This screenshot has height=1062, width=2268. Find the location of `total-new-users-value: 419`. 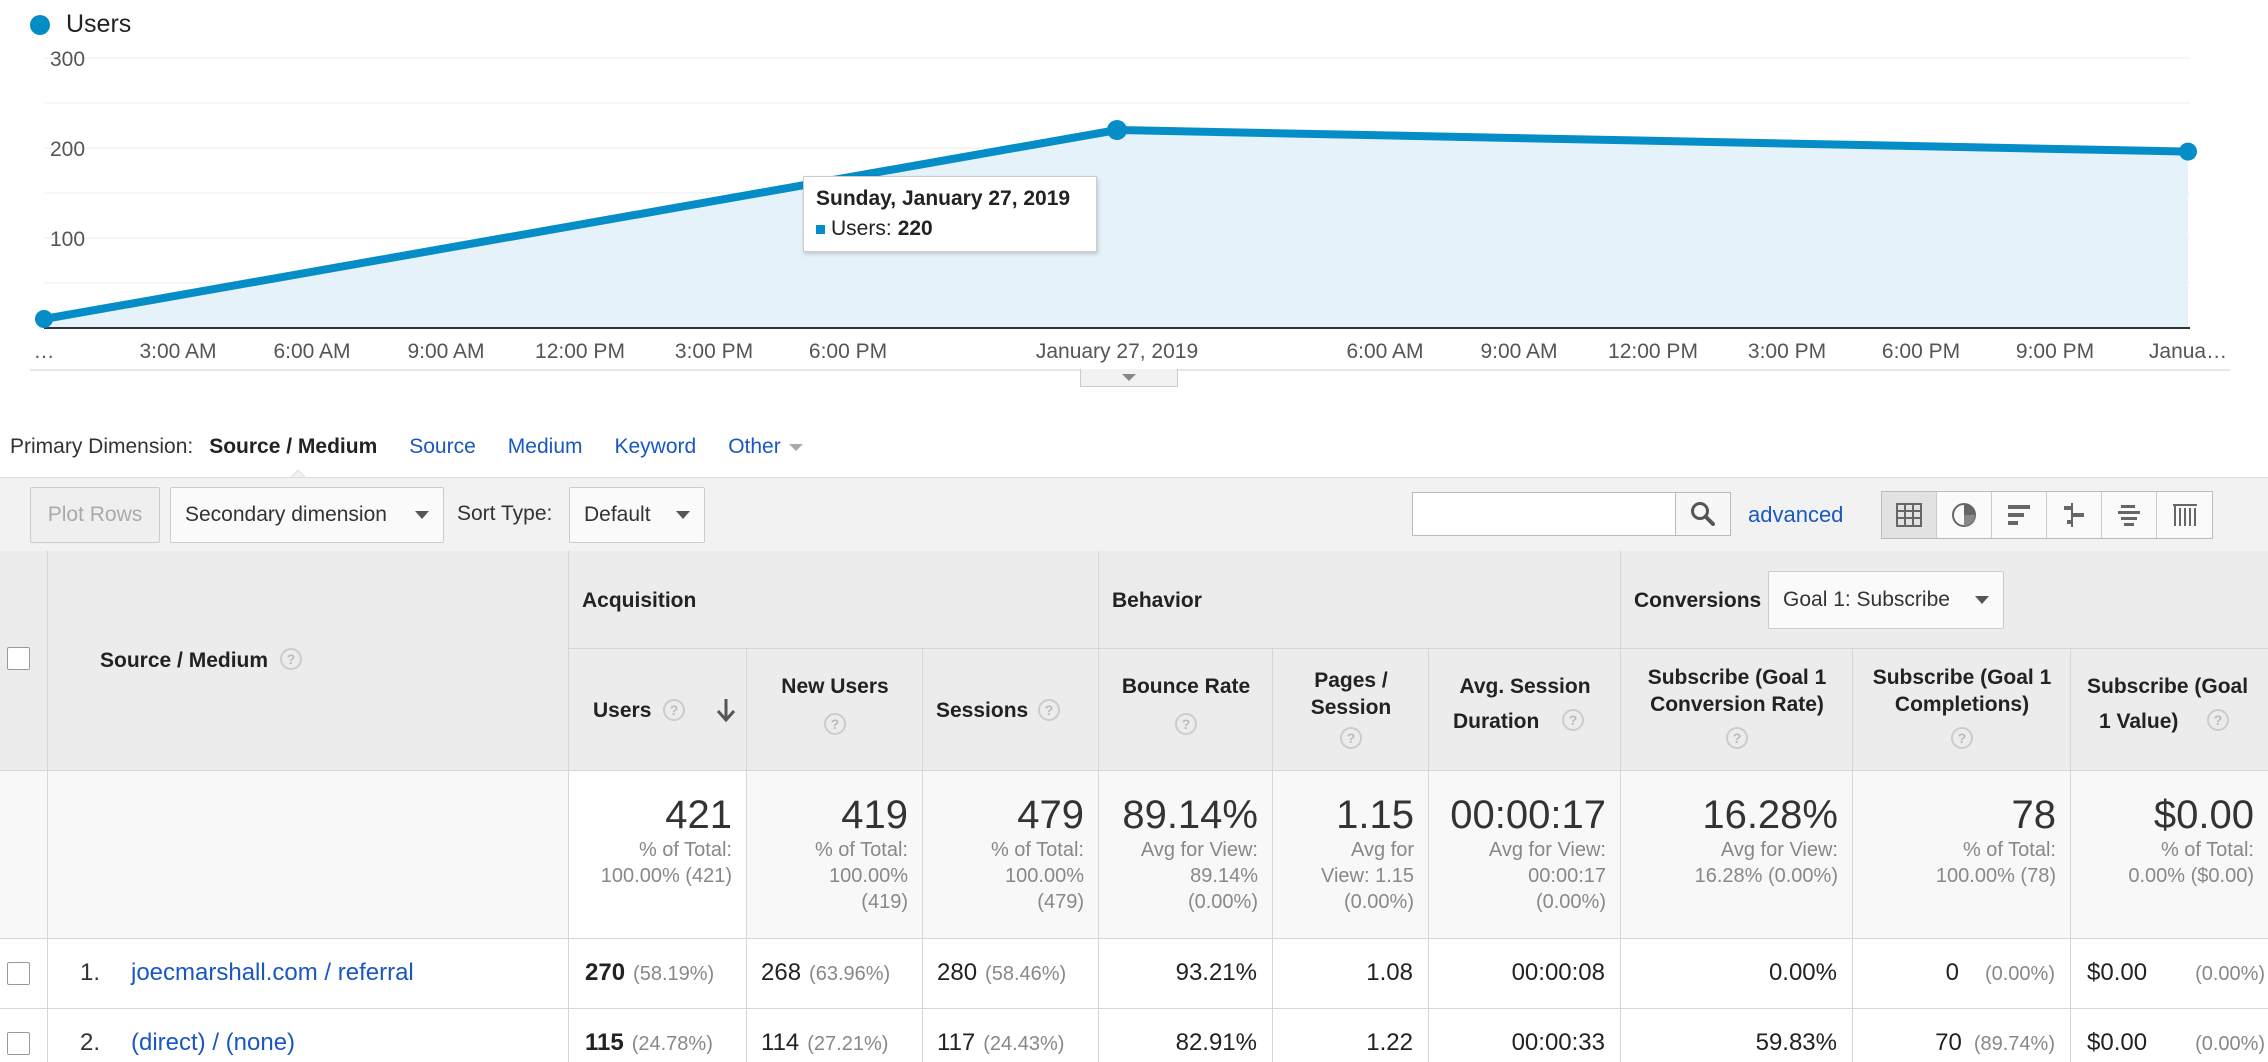

total-new-users-value: 419 is located at coordinates (874, 815).